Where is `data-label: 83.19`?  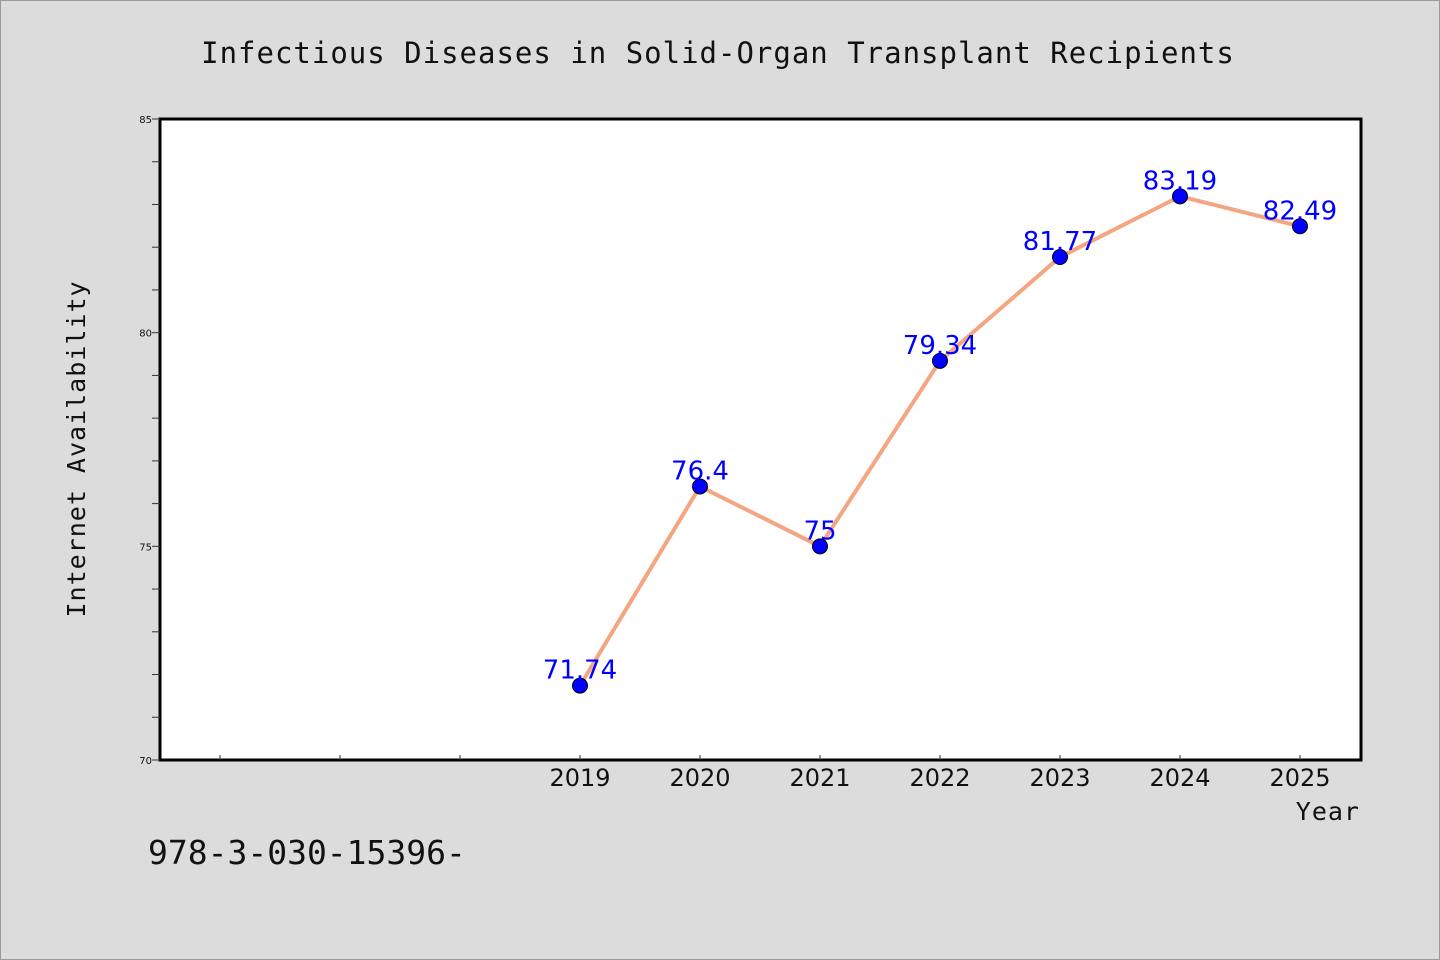
data-label: 83.19 is located at coordinates (1180, 181).